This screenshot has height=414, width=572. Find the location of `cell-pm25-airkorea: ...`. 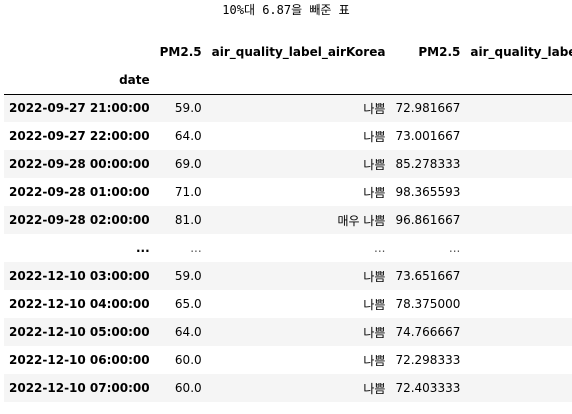

cell-pm25-airkorea: ... is located at coordinates (196, 248).